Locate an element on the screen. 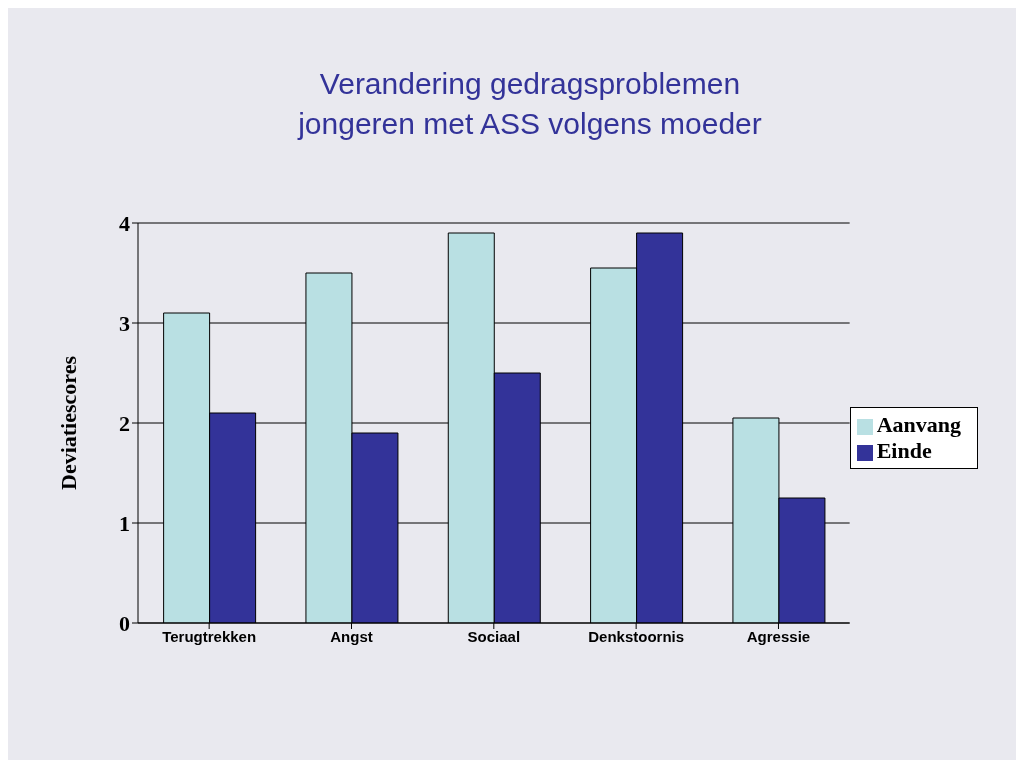 Image resolution: width=1024 pixels, height=768 pixels. x-tick-label: Sociaal is located at coordinates (494, 636).